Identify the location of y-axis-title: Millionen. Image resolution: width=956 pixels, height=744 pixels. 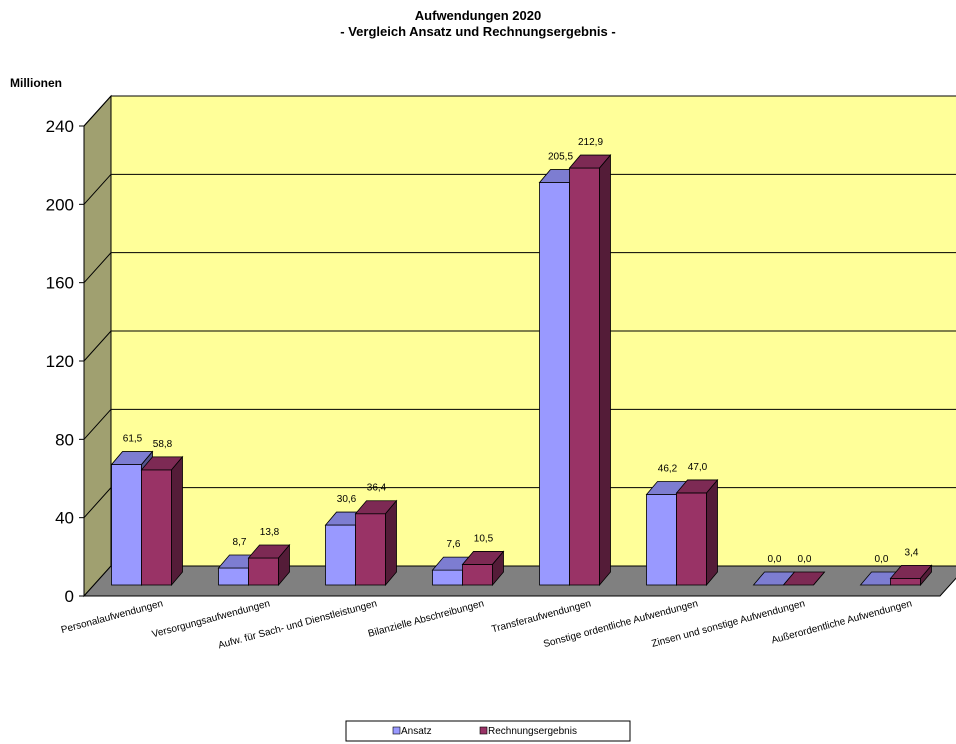
(36, 83).